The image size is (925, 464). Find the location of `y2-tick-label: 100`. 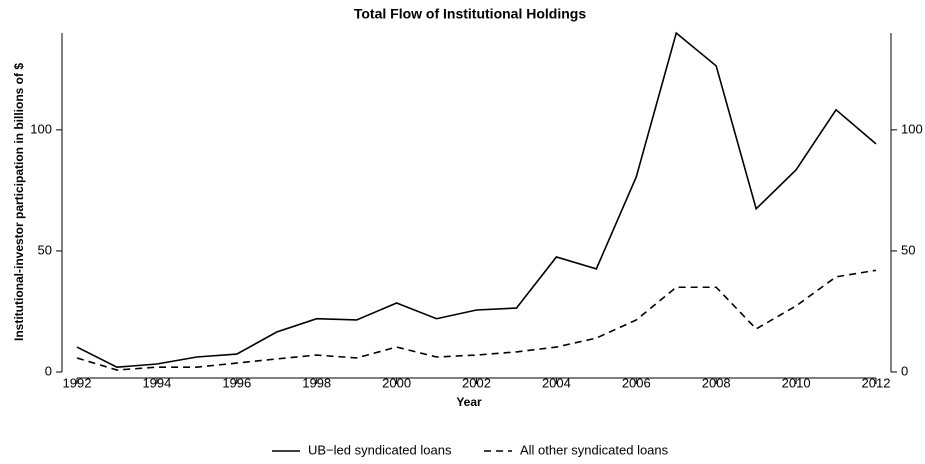

y2-tick-label: 100 is located at coordinates (912, 128).